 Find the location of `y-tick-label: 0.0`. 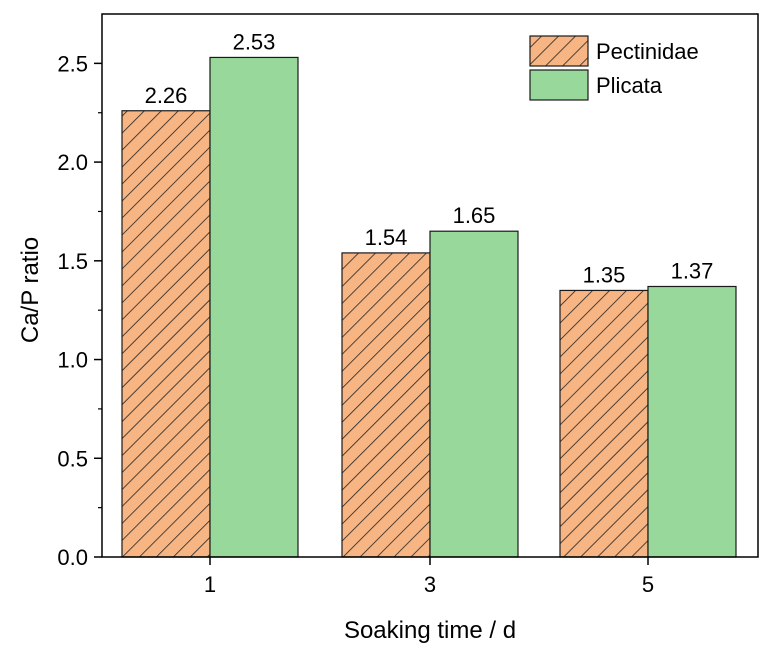

y-tick-label: 0.0 is located at coordinates (72, 557).